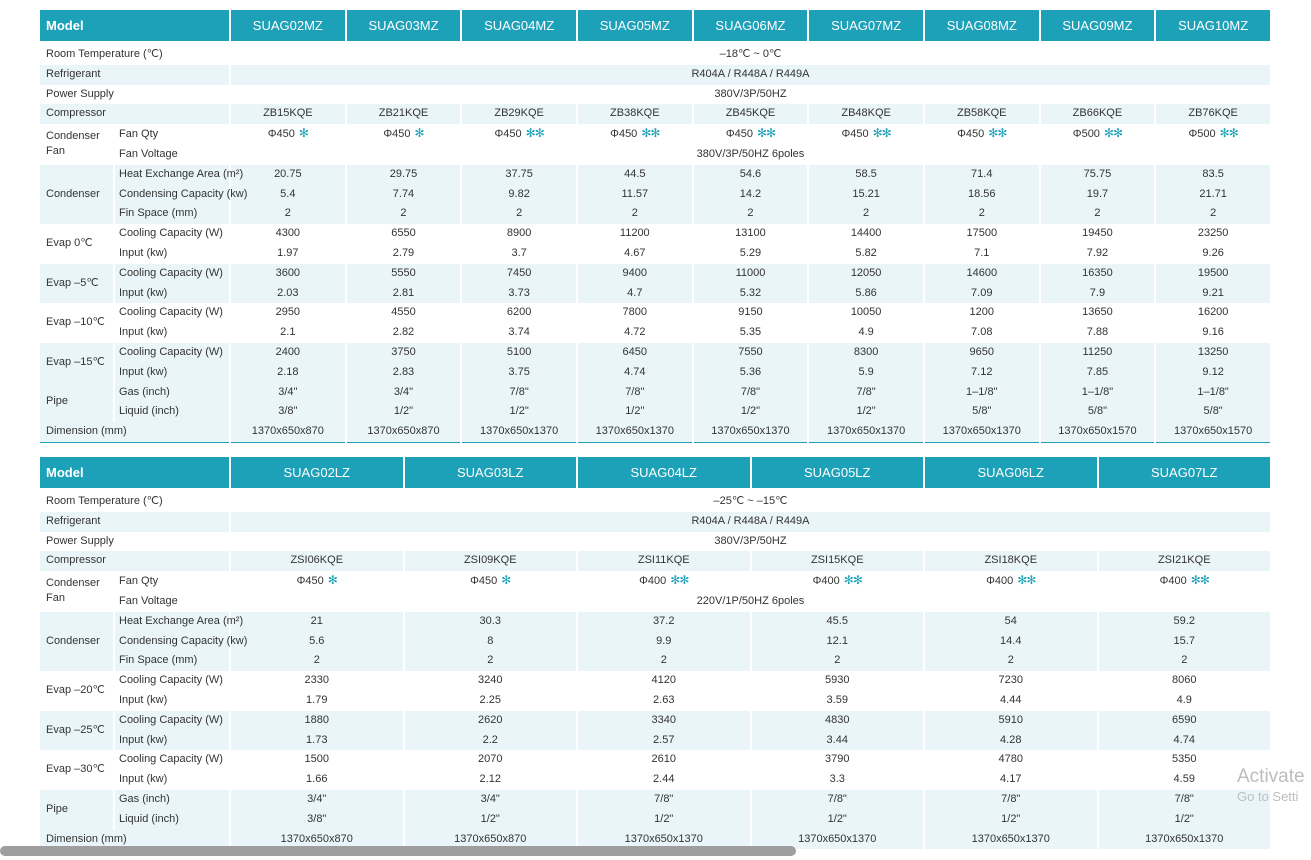 Image resolution: width=1311 pixels, height=860 pixels. What do you see at coordinates (490, 621) in the screenshot?
I see `heat-exchange-area-value: 30.3` at bounding box center [490, 621].